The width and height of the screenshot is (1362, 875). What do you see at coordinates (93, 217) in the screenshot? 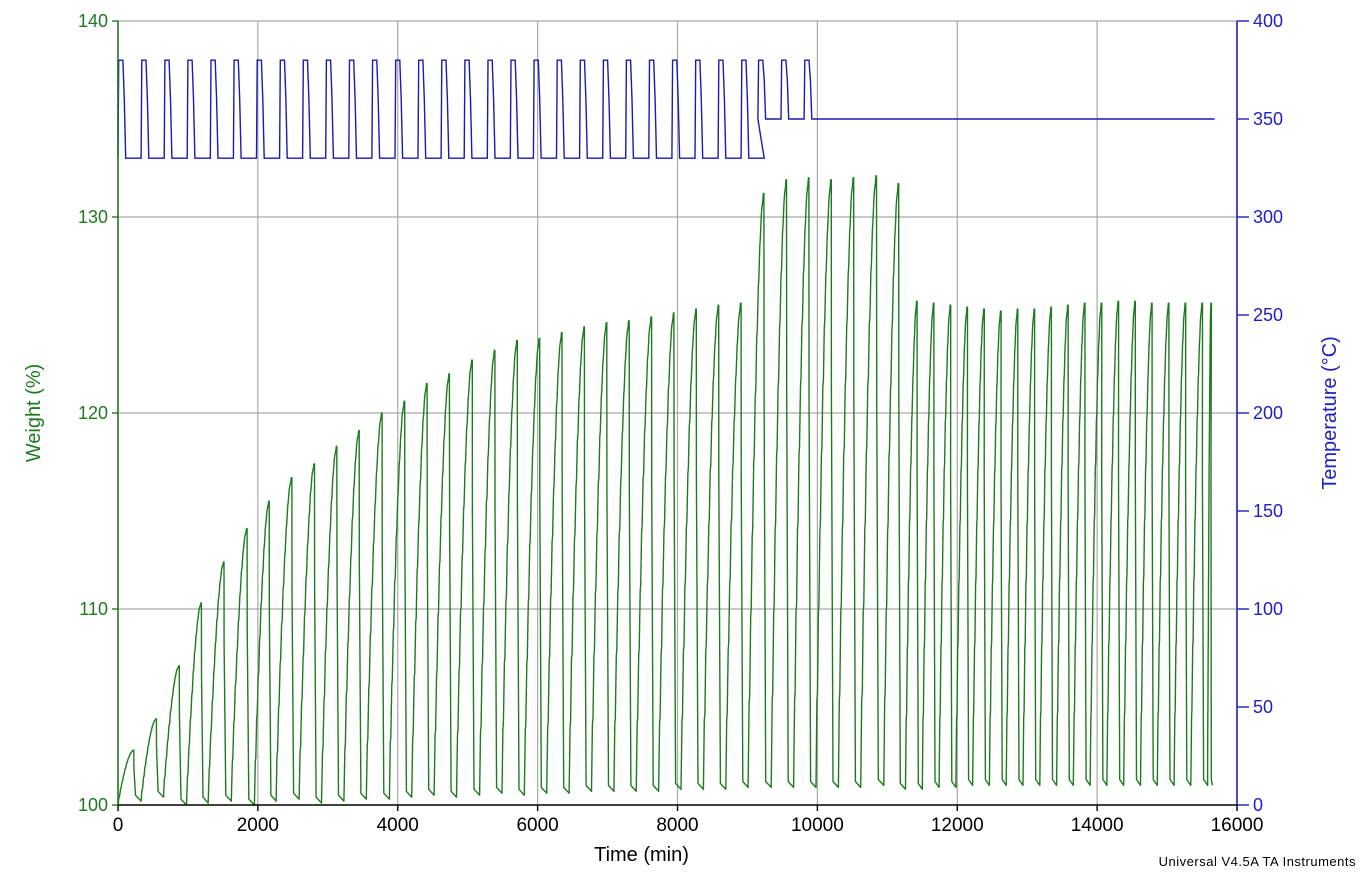
I see `y-left-tick-label: 130` at bounding box center [93, 217].